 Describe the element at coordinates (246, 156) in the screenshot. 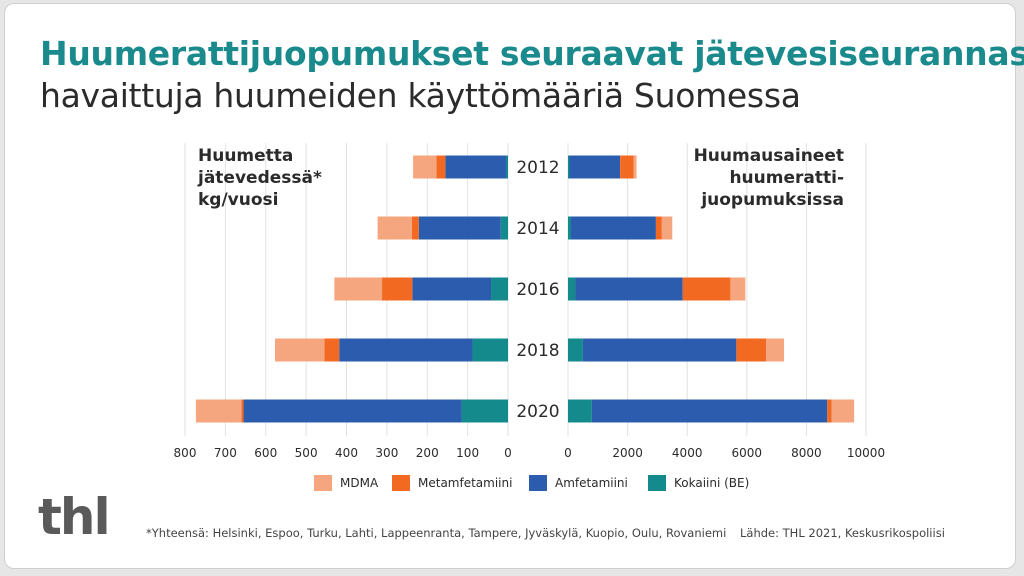

I see `left-label-line: Huumetta` at that location.